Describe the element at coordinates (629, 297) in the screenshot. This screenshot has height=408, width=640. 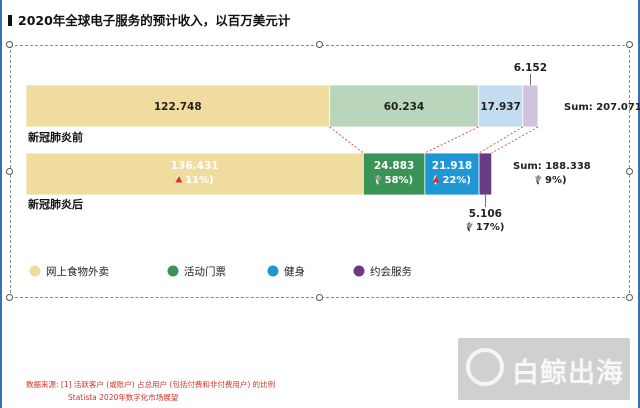
I see `resize-handle-bottom-right` at that location.